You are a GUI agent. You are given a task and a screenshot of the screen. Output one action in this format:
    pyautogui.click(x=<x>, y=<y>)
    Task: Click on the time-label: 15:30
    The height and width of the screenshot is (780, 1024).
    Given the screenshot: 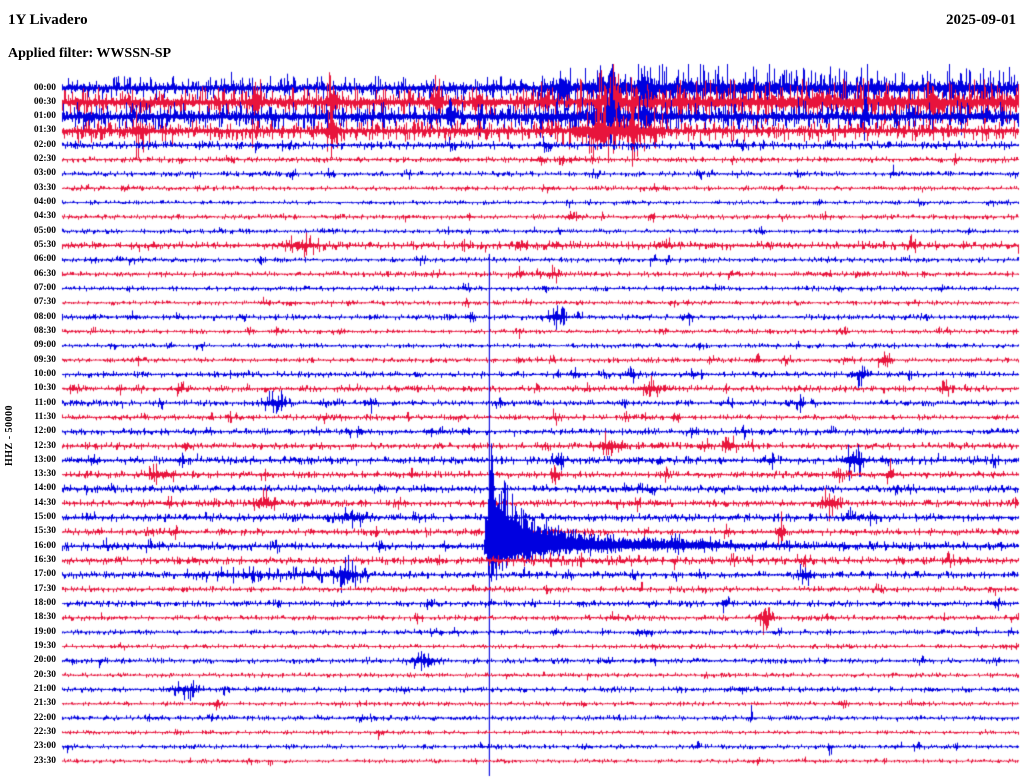 What is the action you would take?
    pyautogui.click(x=44, y=531)
    